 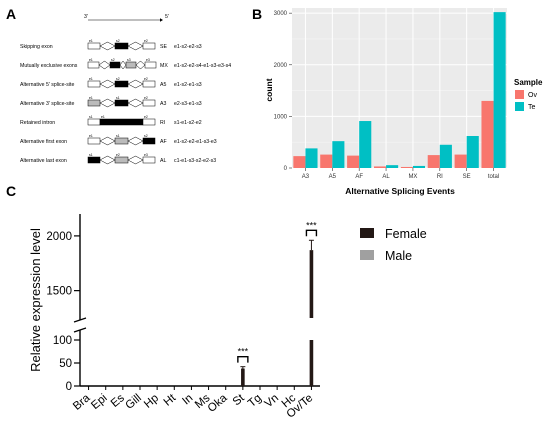 I want to click on chart-c-y-axis-label: Relative expression level, so click(x=35, y=300).